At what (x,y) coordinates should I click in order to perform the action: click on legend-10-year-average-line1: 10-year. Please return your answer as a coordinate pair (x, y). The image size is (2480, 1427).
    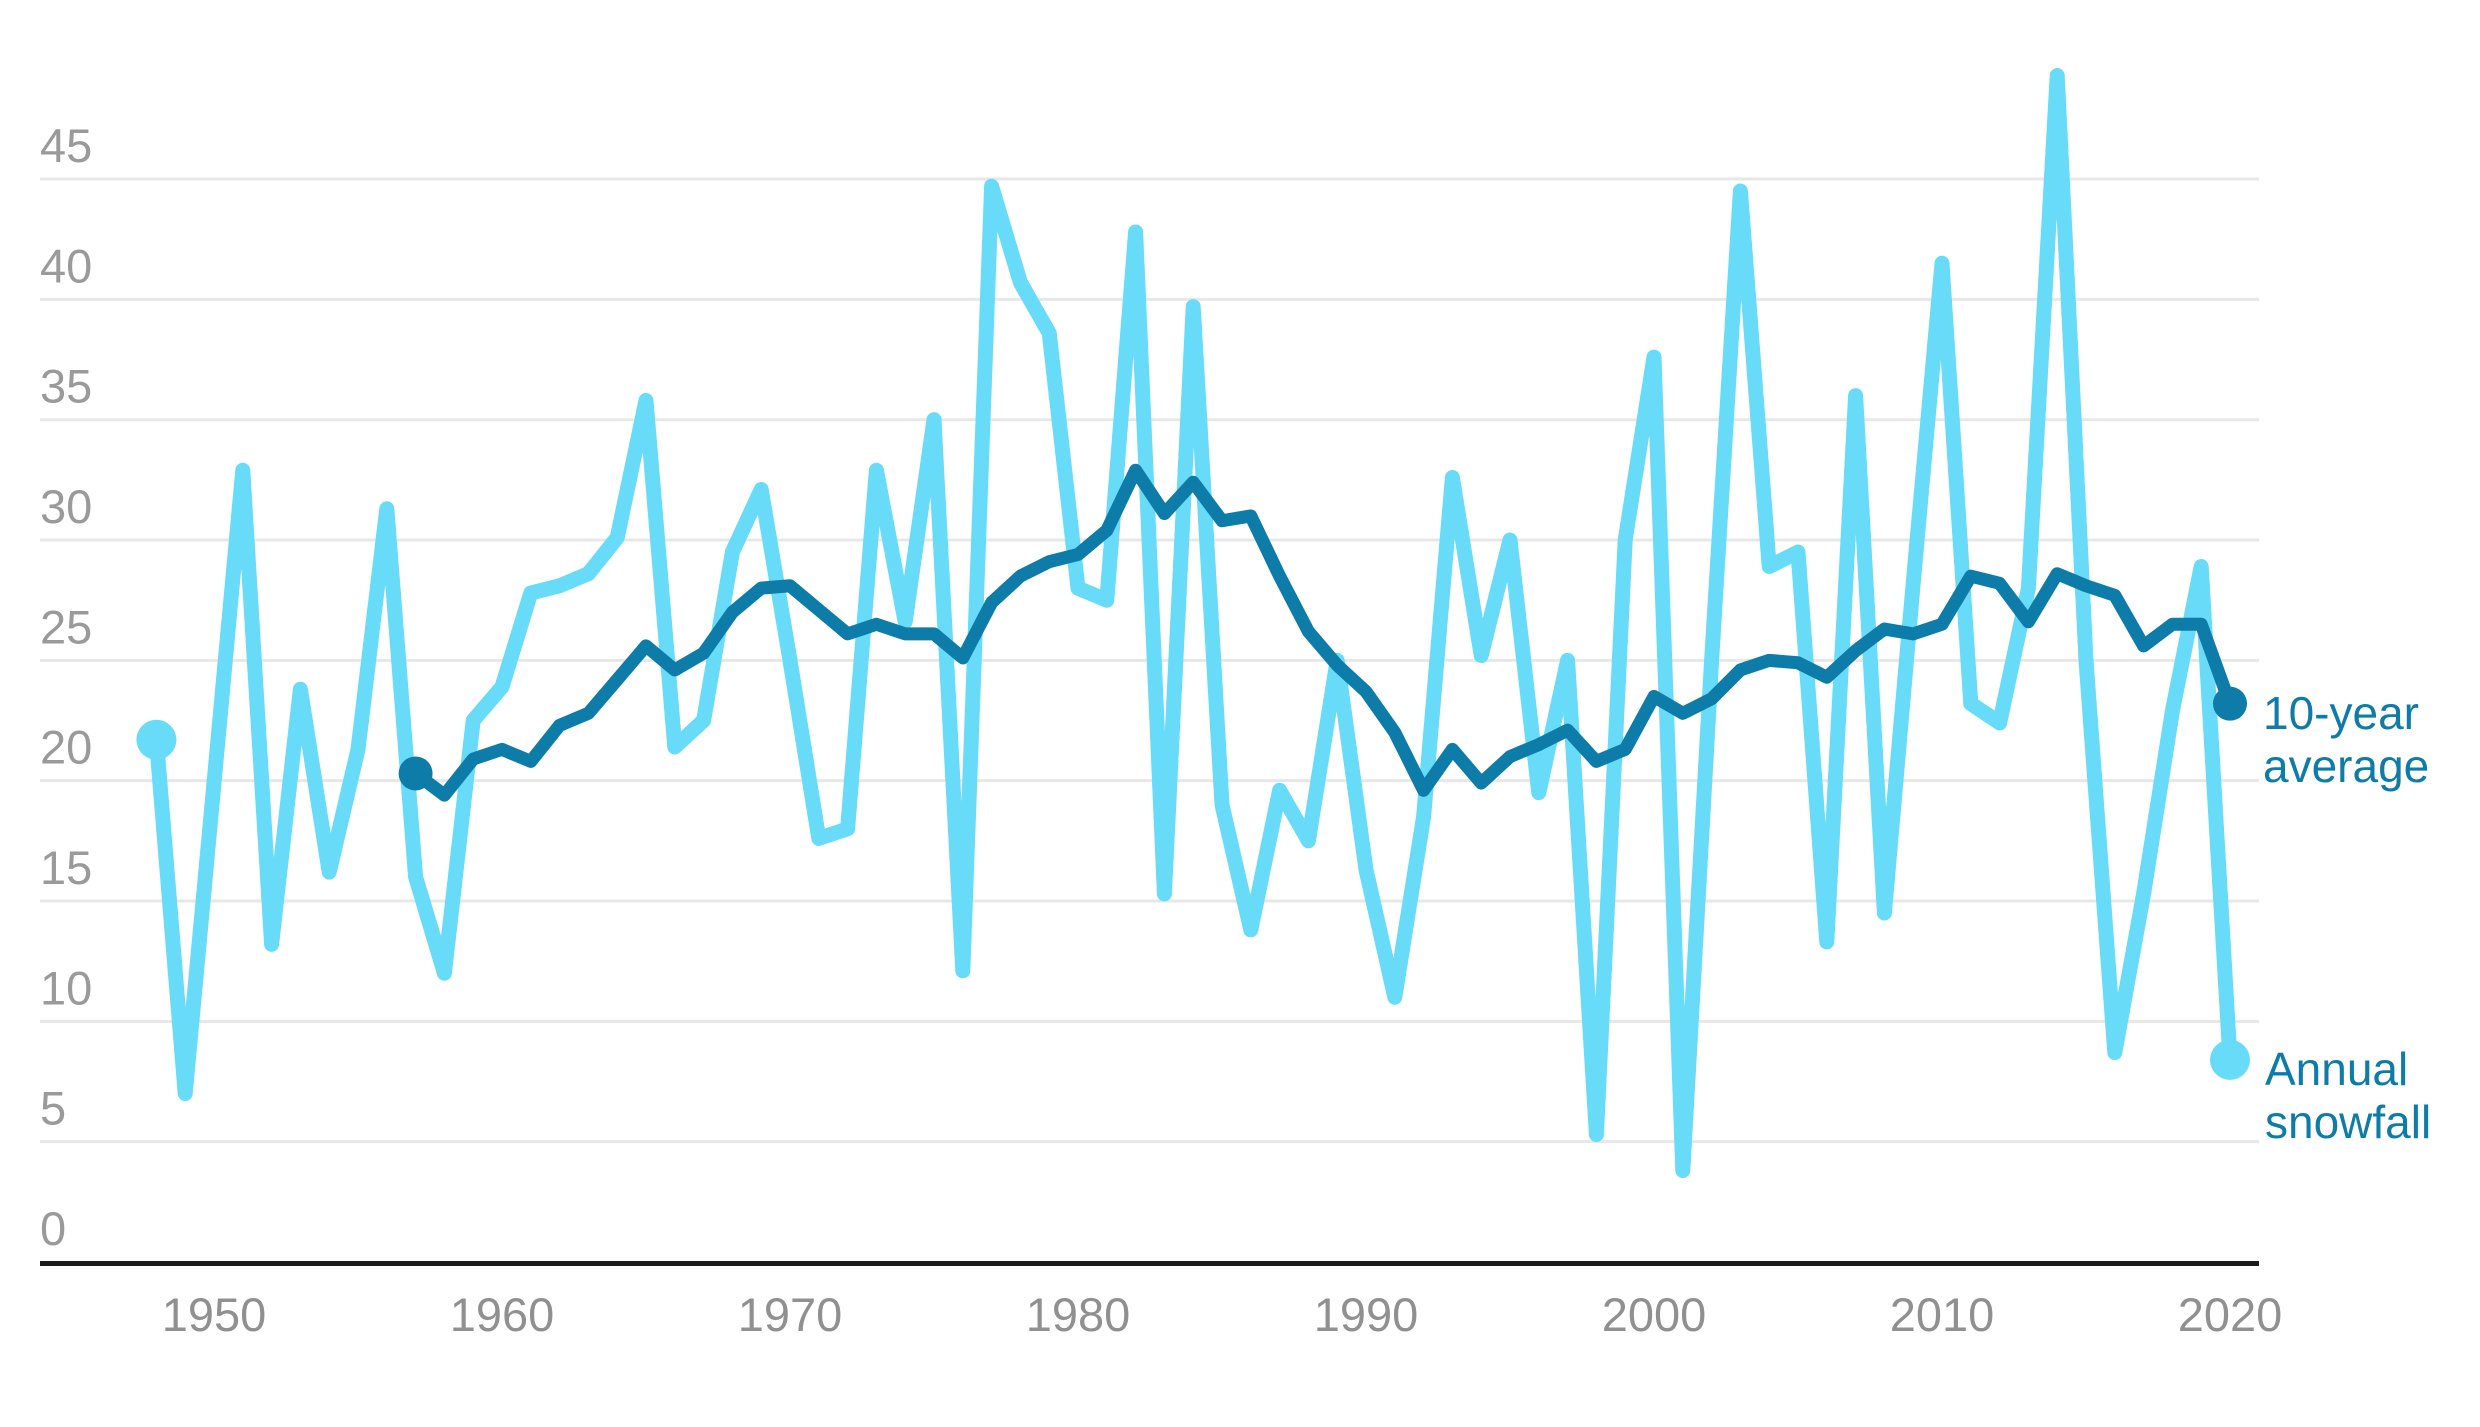
    Looking at the image, I should click on (2341, 713).